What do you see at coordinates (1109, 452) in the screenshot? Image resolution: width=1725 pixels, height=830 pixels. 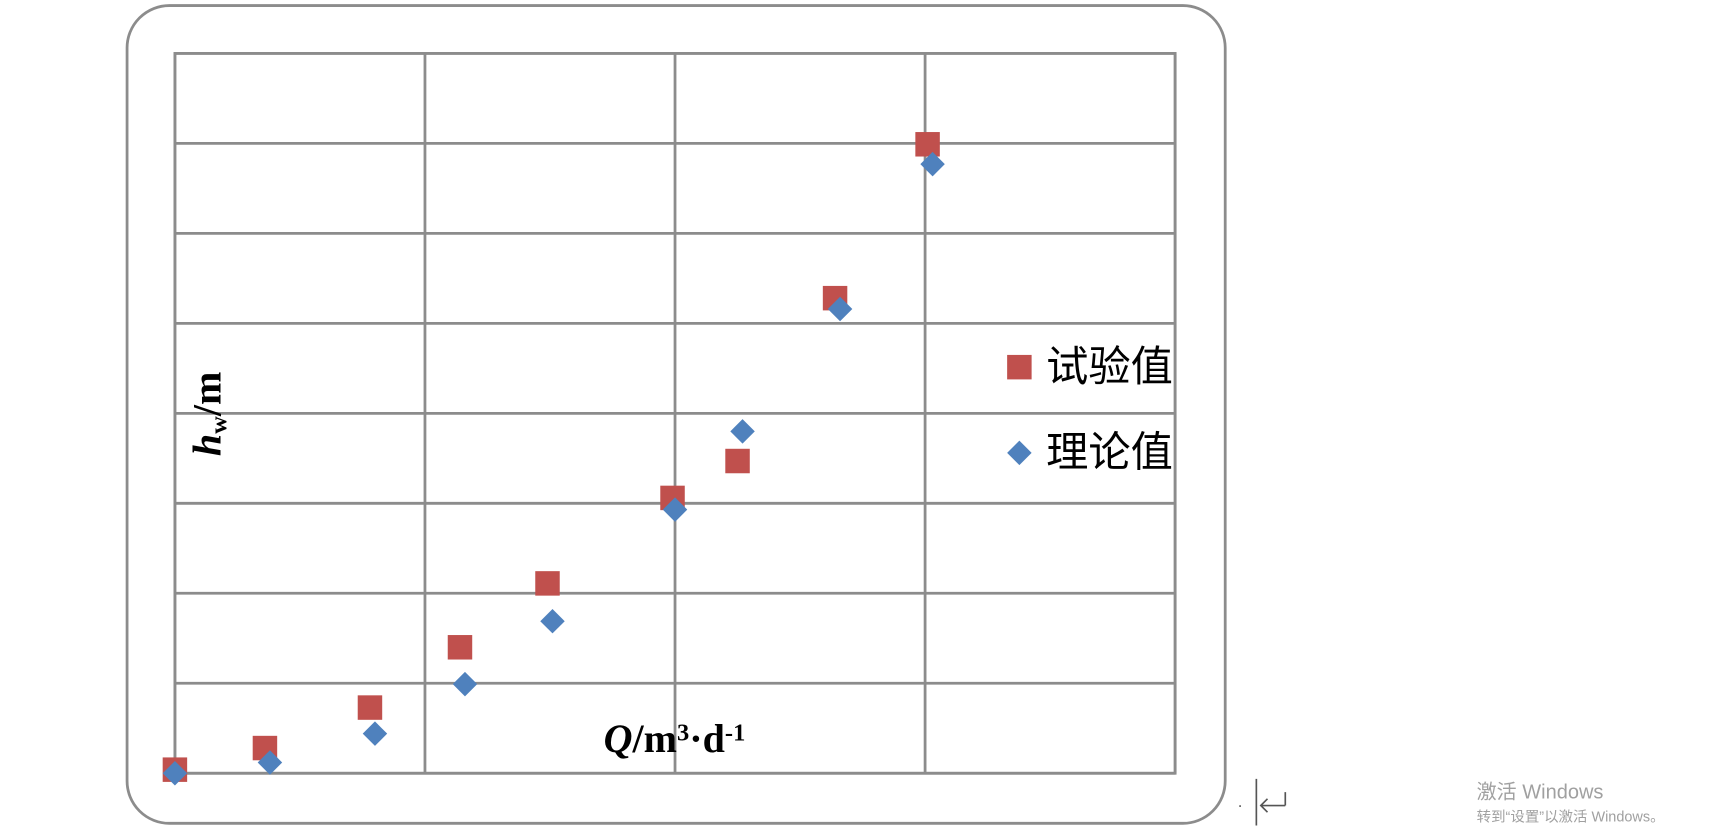 I see `legend-label: 理论值` at bounding box center [1109, 452].